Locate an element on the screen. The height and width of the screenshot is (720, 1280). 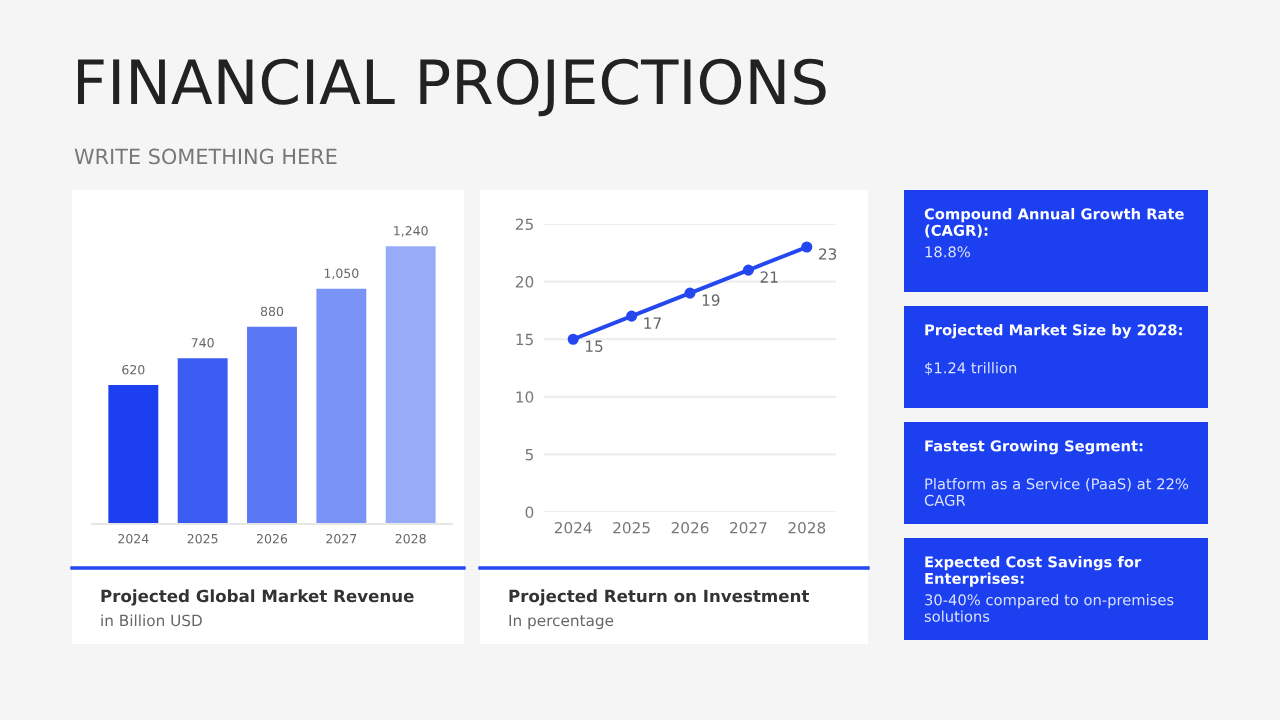
text: Projected Global Market Revenue is located at coordinates (257, 597).